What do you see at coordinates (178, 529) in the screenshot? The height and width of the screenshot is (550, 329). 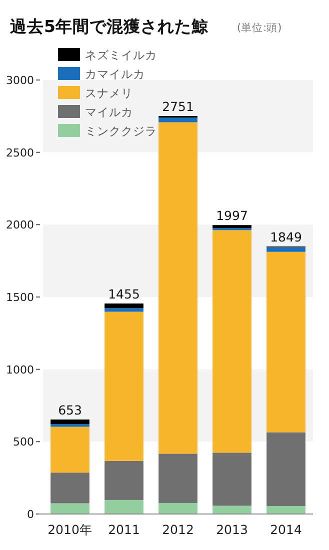 I see `x-tick-label: 2012` at bounding box center [178, 529].